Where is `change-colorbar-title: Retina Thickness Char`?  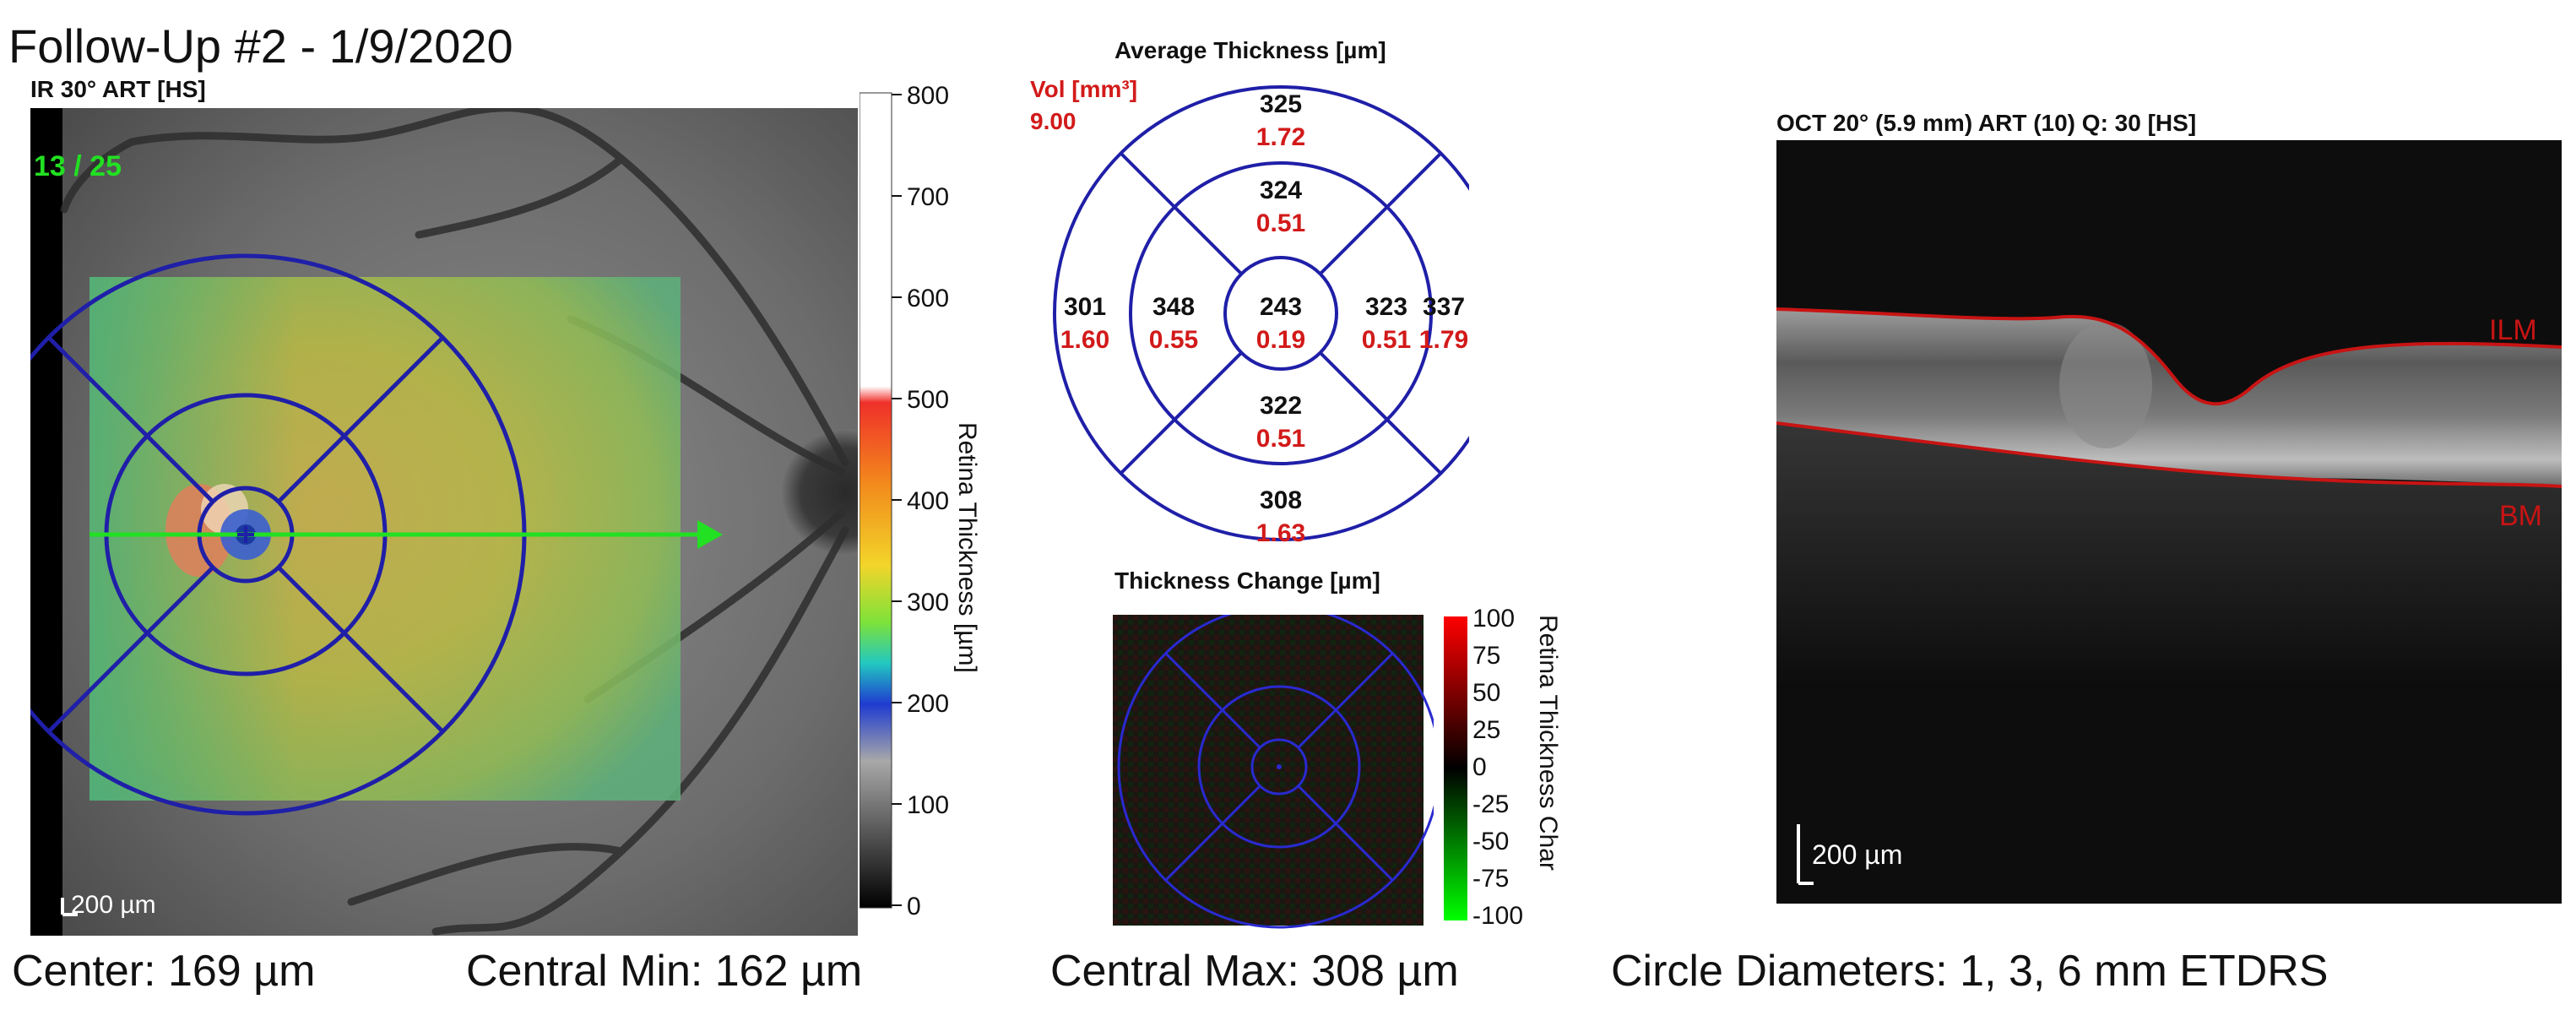
change-colorbar-title: Retina Thickness Char is located at coordinates (1548, 743).